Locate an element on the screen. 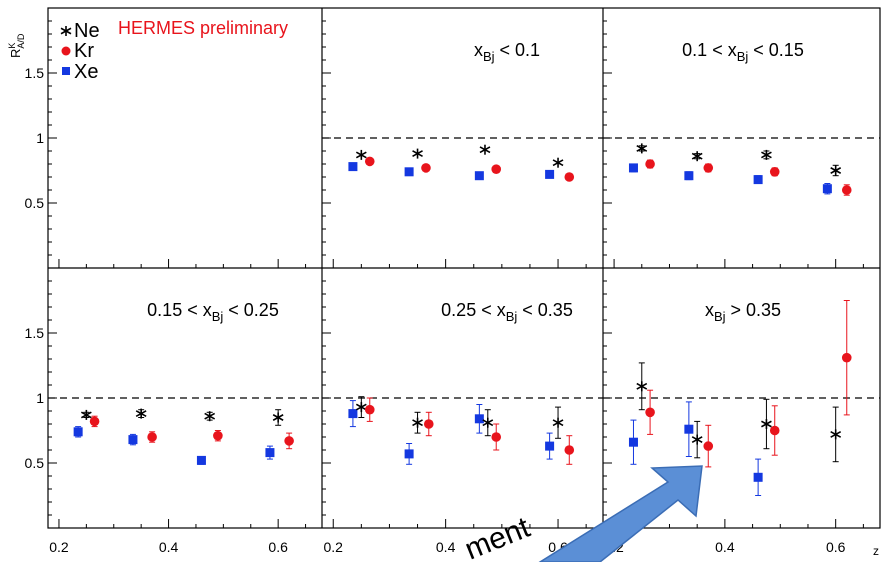  panel-label-post: > 0.35 is located at coordinates (754, 310).